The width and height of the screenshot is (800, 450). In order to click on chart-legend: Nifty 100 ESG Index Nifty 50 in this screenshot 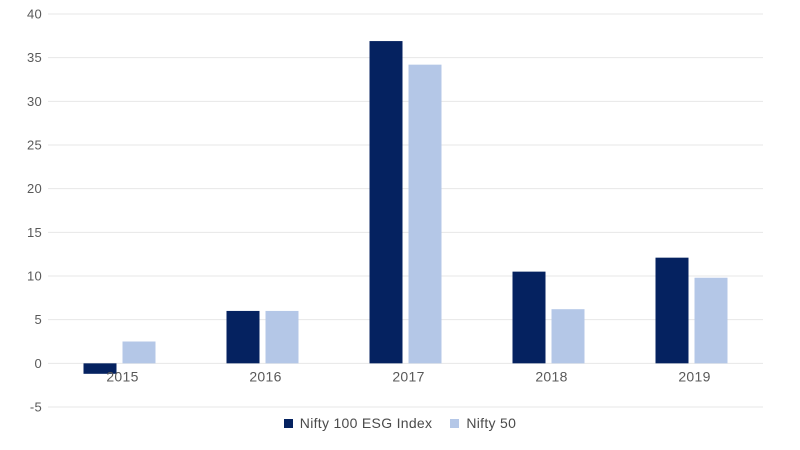, I will do `click(400, 423)`.